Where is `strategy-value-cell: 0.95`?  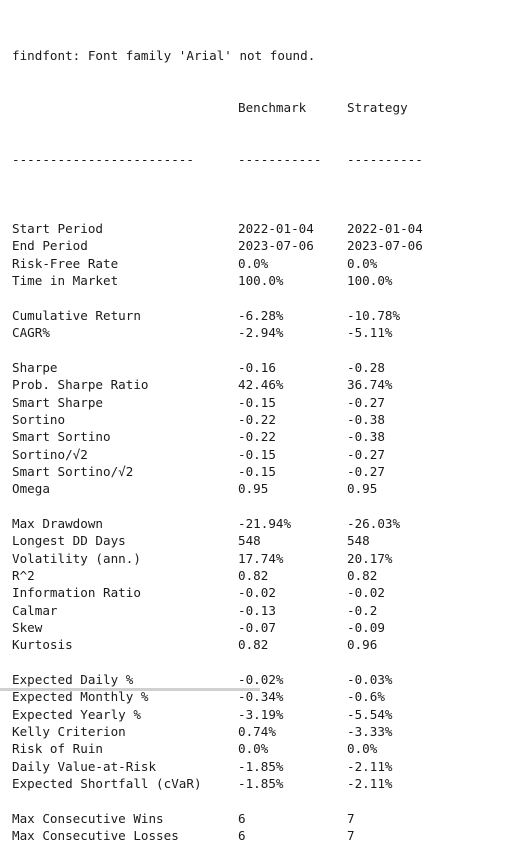 strategy-value-cell: 0.95 is located at coordinates (362, 489).